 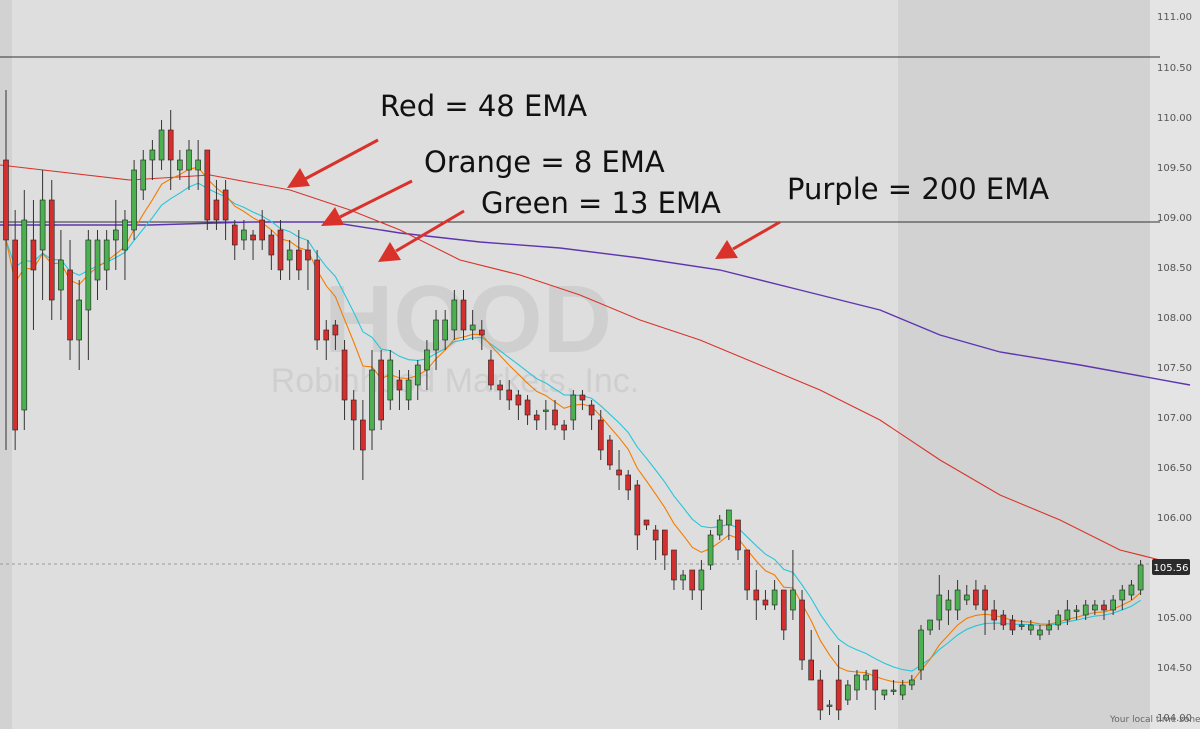 I want to click on annotation-red-48-ema: Red = 48 EMA, so click(x=483, y=106).